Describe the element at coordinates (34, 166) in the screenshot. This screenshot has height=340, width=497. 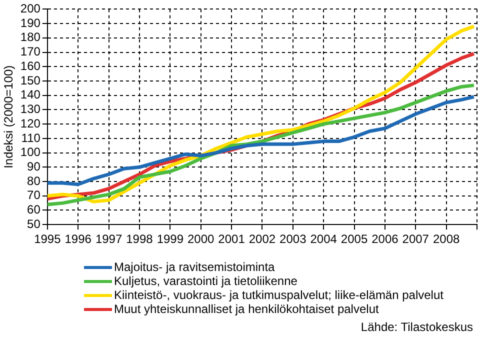
I see `y-tick-label: 90` at that location.